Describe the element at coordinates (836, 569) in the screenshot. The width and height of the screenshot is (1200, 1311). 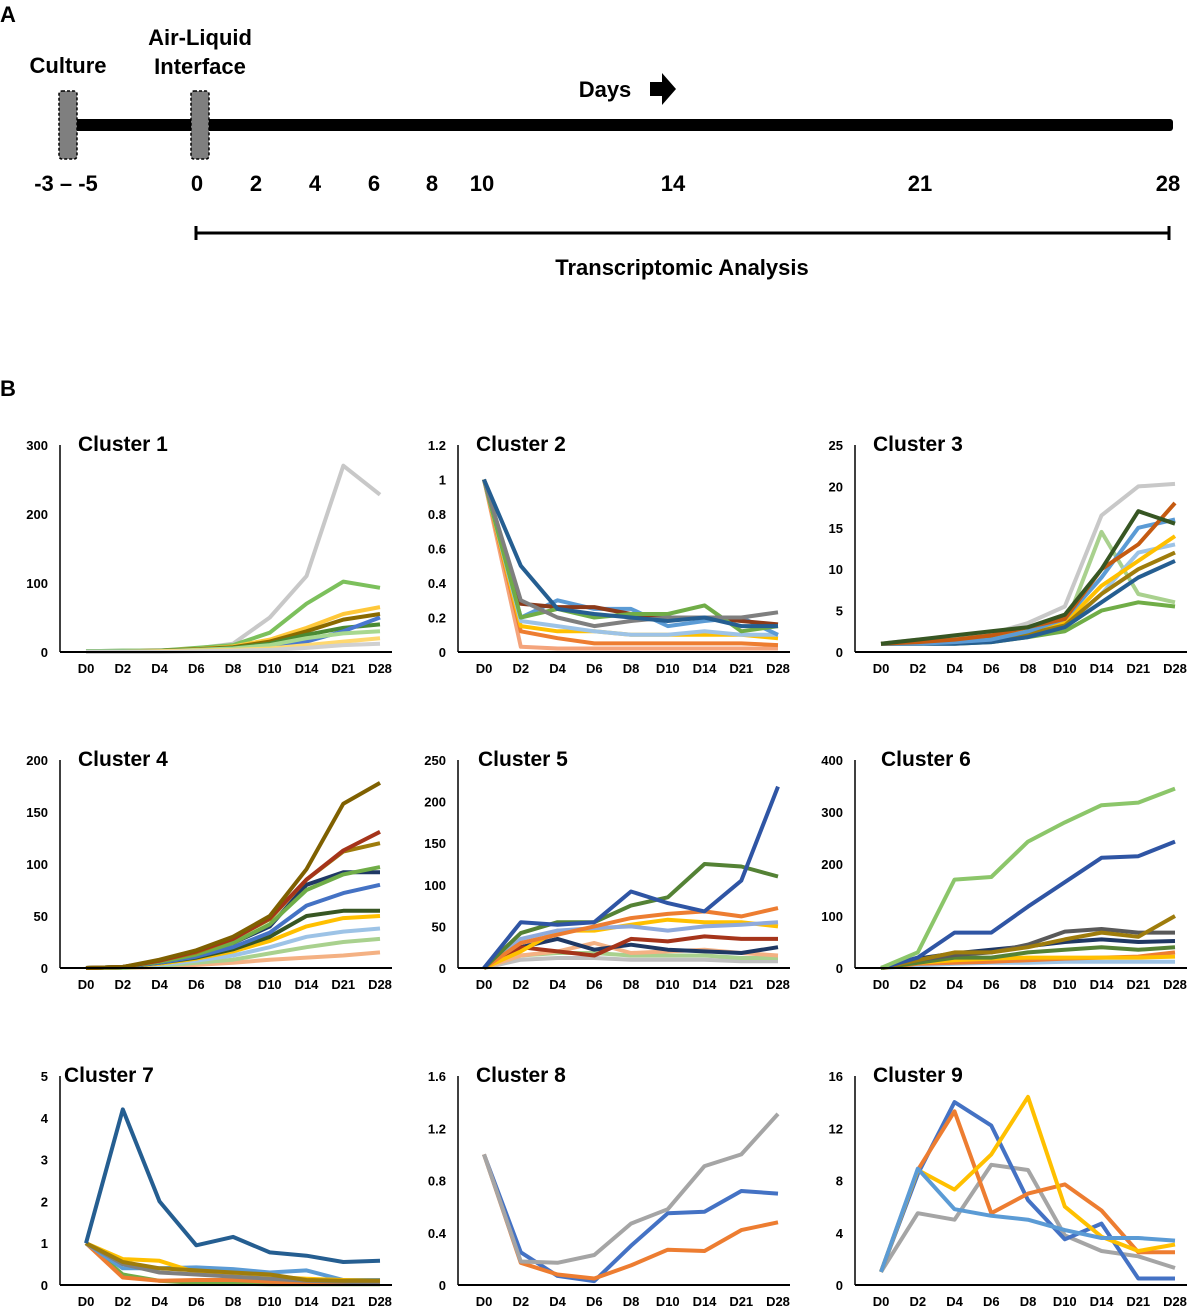
I see `y-tick-label: 10` at that location.